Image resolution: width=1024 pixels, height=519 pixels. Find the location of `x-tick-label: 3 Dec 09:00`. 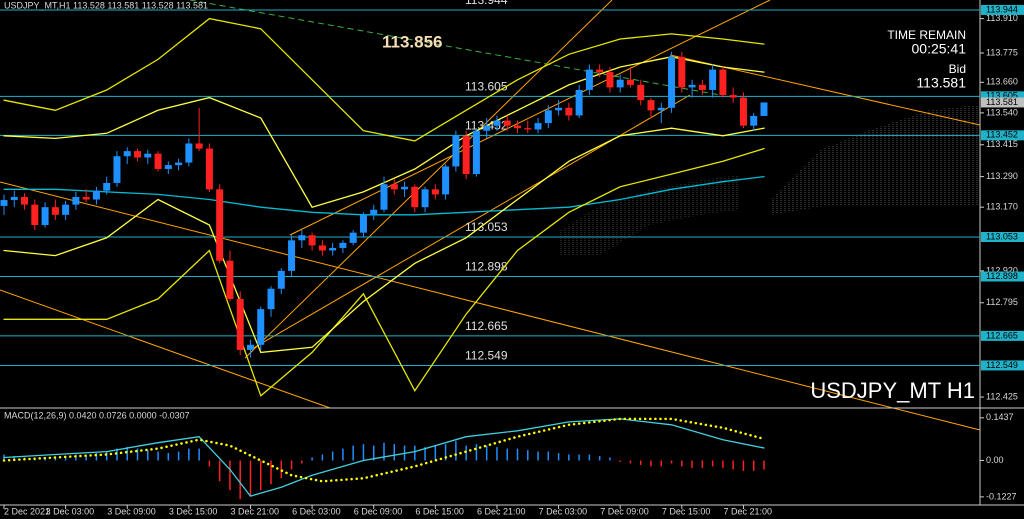

x-tick-label: 3 Dec 09:00 is located at coordinates (131, 511).